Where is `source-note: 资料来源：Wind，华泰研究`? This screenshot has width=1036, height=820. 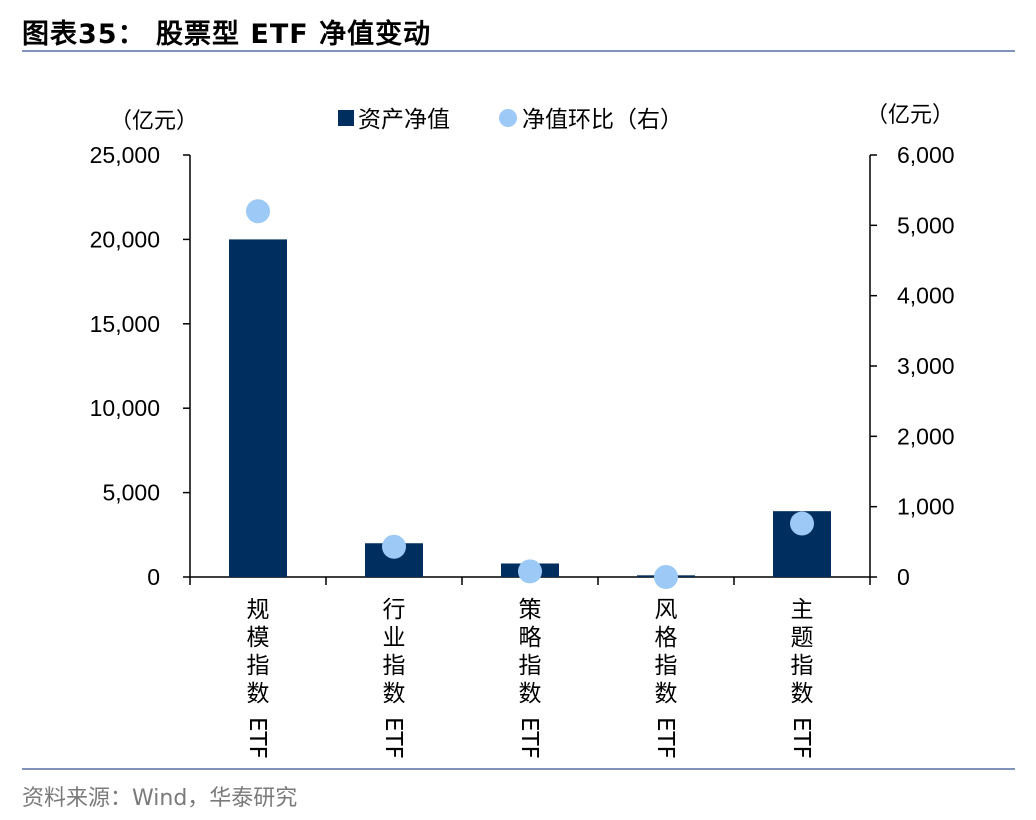
source-note: 资料来源：Wind，华泰研究 is located at coordinates (160, 798).